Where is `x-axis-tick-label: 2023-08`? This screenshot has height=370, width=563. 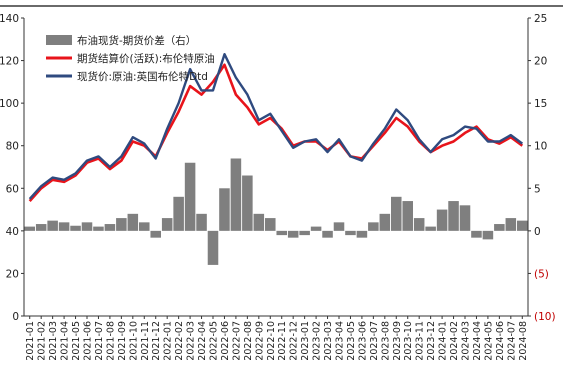
x-axis-tick-label: 2023-08 is located at coordinates (385, 341).